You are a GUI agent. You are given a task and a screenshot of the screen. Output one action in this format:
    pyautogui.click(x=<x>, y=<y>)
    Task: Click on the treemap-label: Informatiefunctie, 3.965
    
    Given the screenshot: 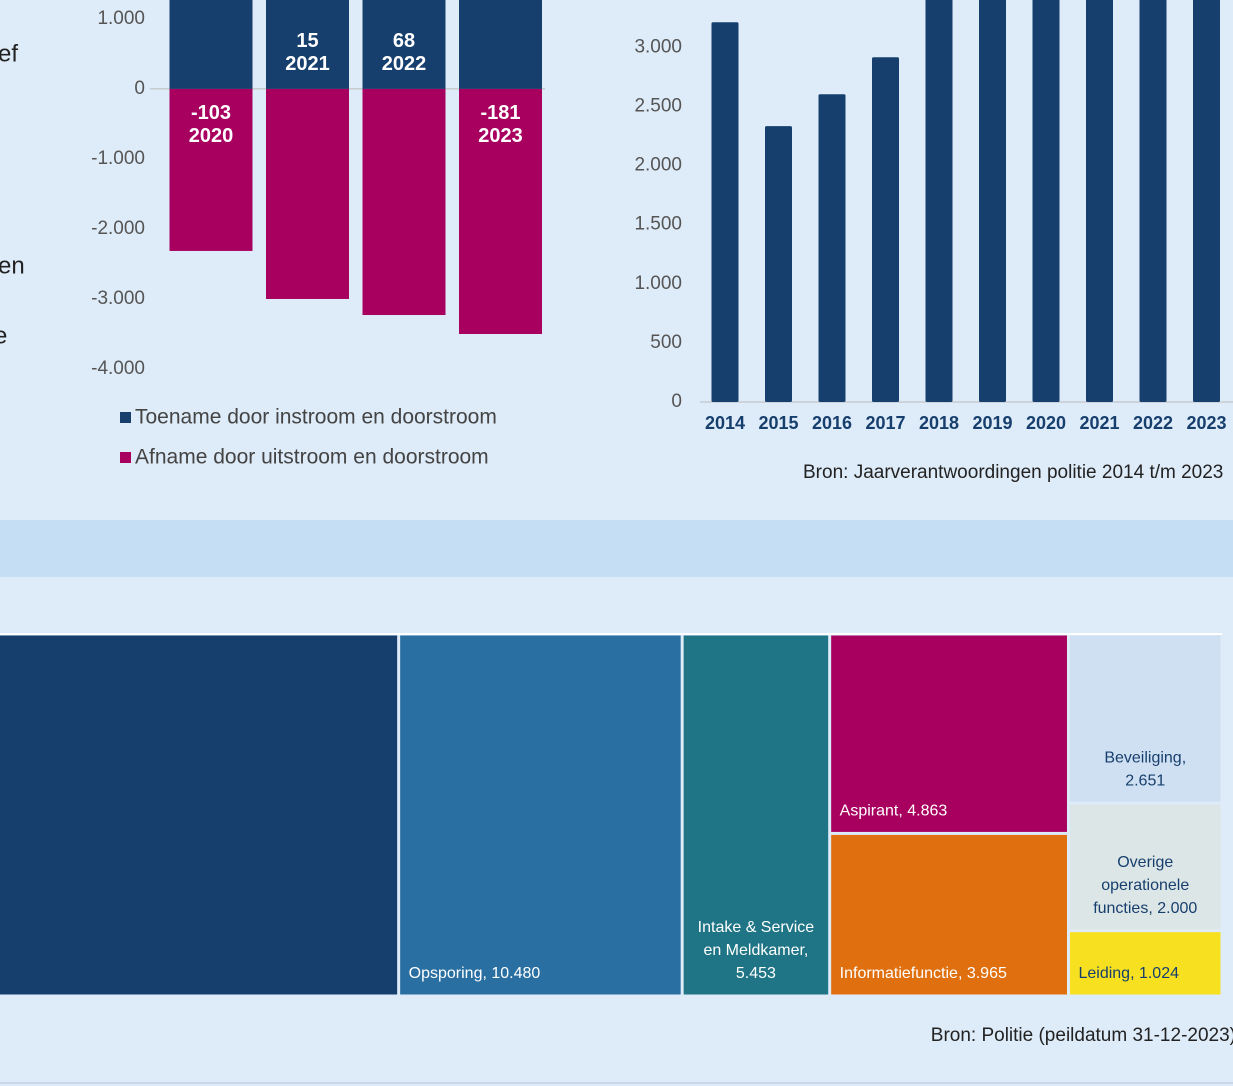 What is the action you would take?
    pyautogui.click(x=923, y=973)
    